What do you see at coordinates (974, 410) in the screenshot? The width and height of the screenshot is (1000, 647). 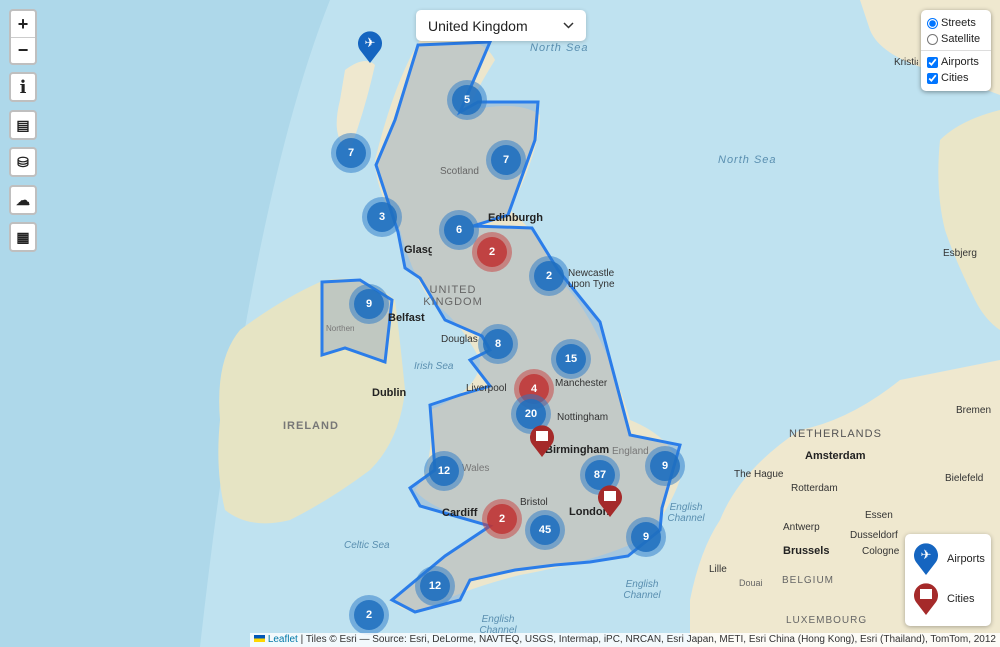 I see `label-bremen: Bremen` at bounding box center [974, 410].